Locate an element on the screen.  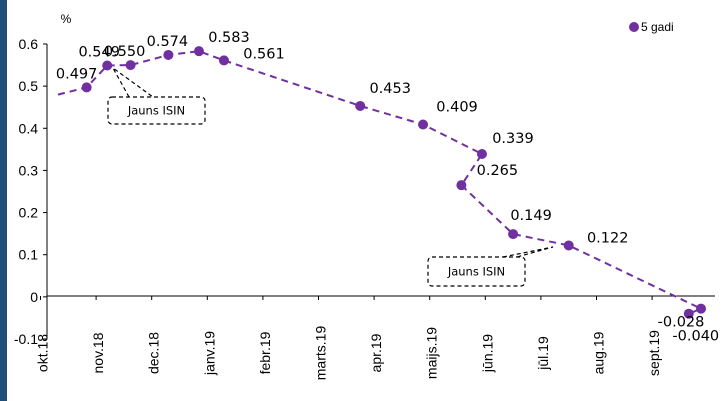
x-tick-label: maijs.19 is located at coordinates (432, 353).